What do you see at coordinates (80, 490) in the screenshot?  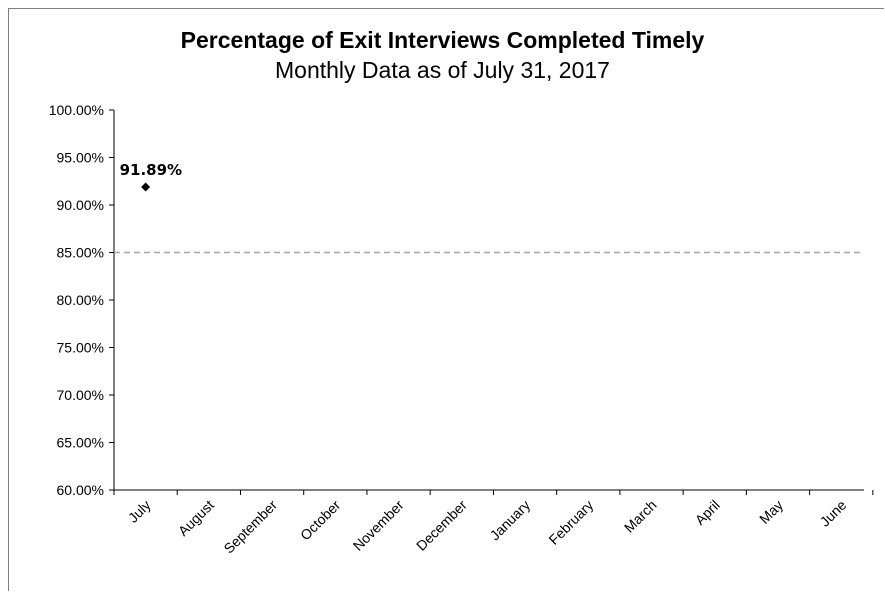 I see `y-tick-label: 60.00%` at bounding box center [80, 490].